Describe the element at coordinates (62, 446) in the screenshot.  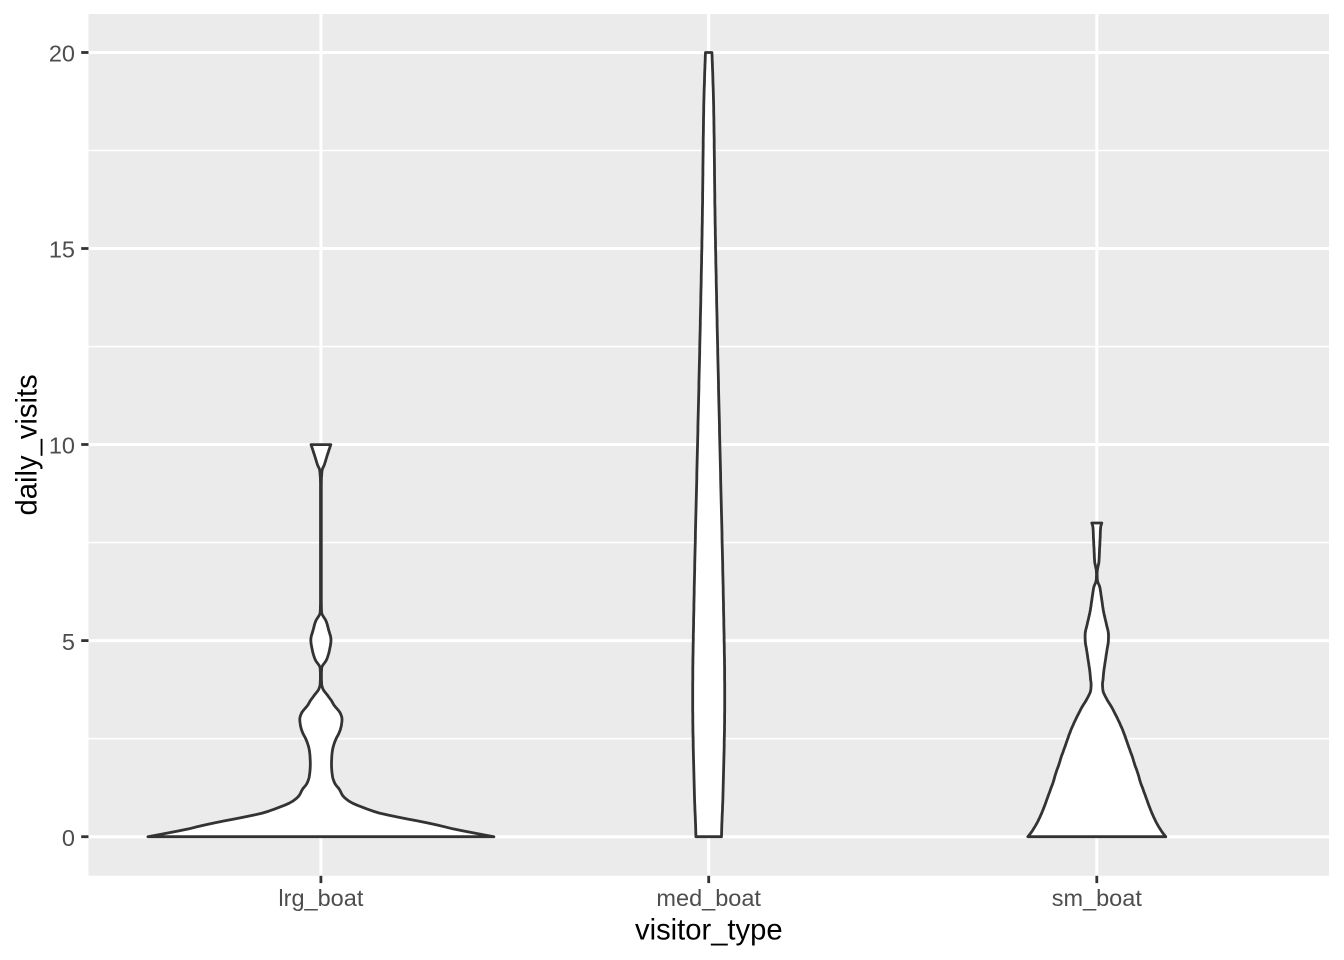
I see `svg-text: 10` at that location.